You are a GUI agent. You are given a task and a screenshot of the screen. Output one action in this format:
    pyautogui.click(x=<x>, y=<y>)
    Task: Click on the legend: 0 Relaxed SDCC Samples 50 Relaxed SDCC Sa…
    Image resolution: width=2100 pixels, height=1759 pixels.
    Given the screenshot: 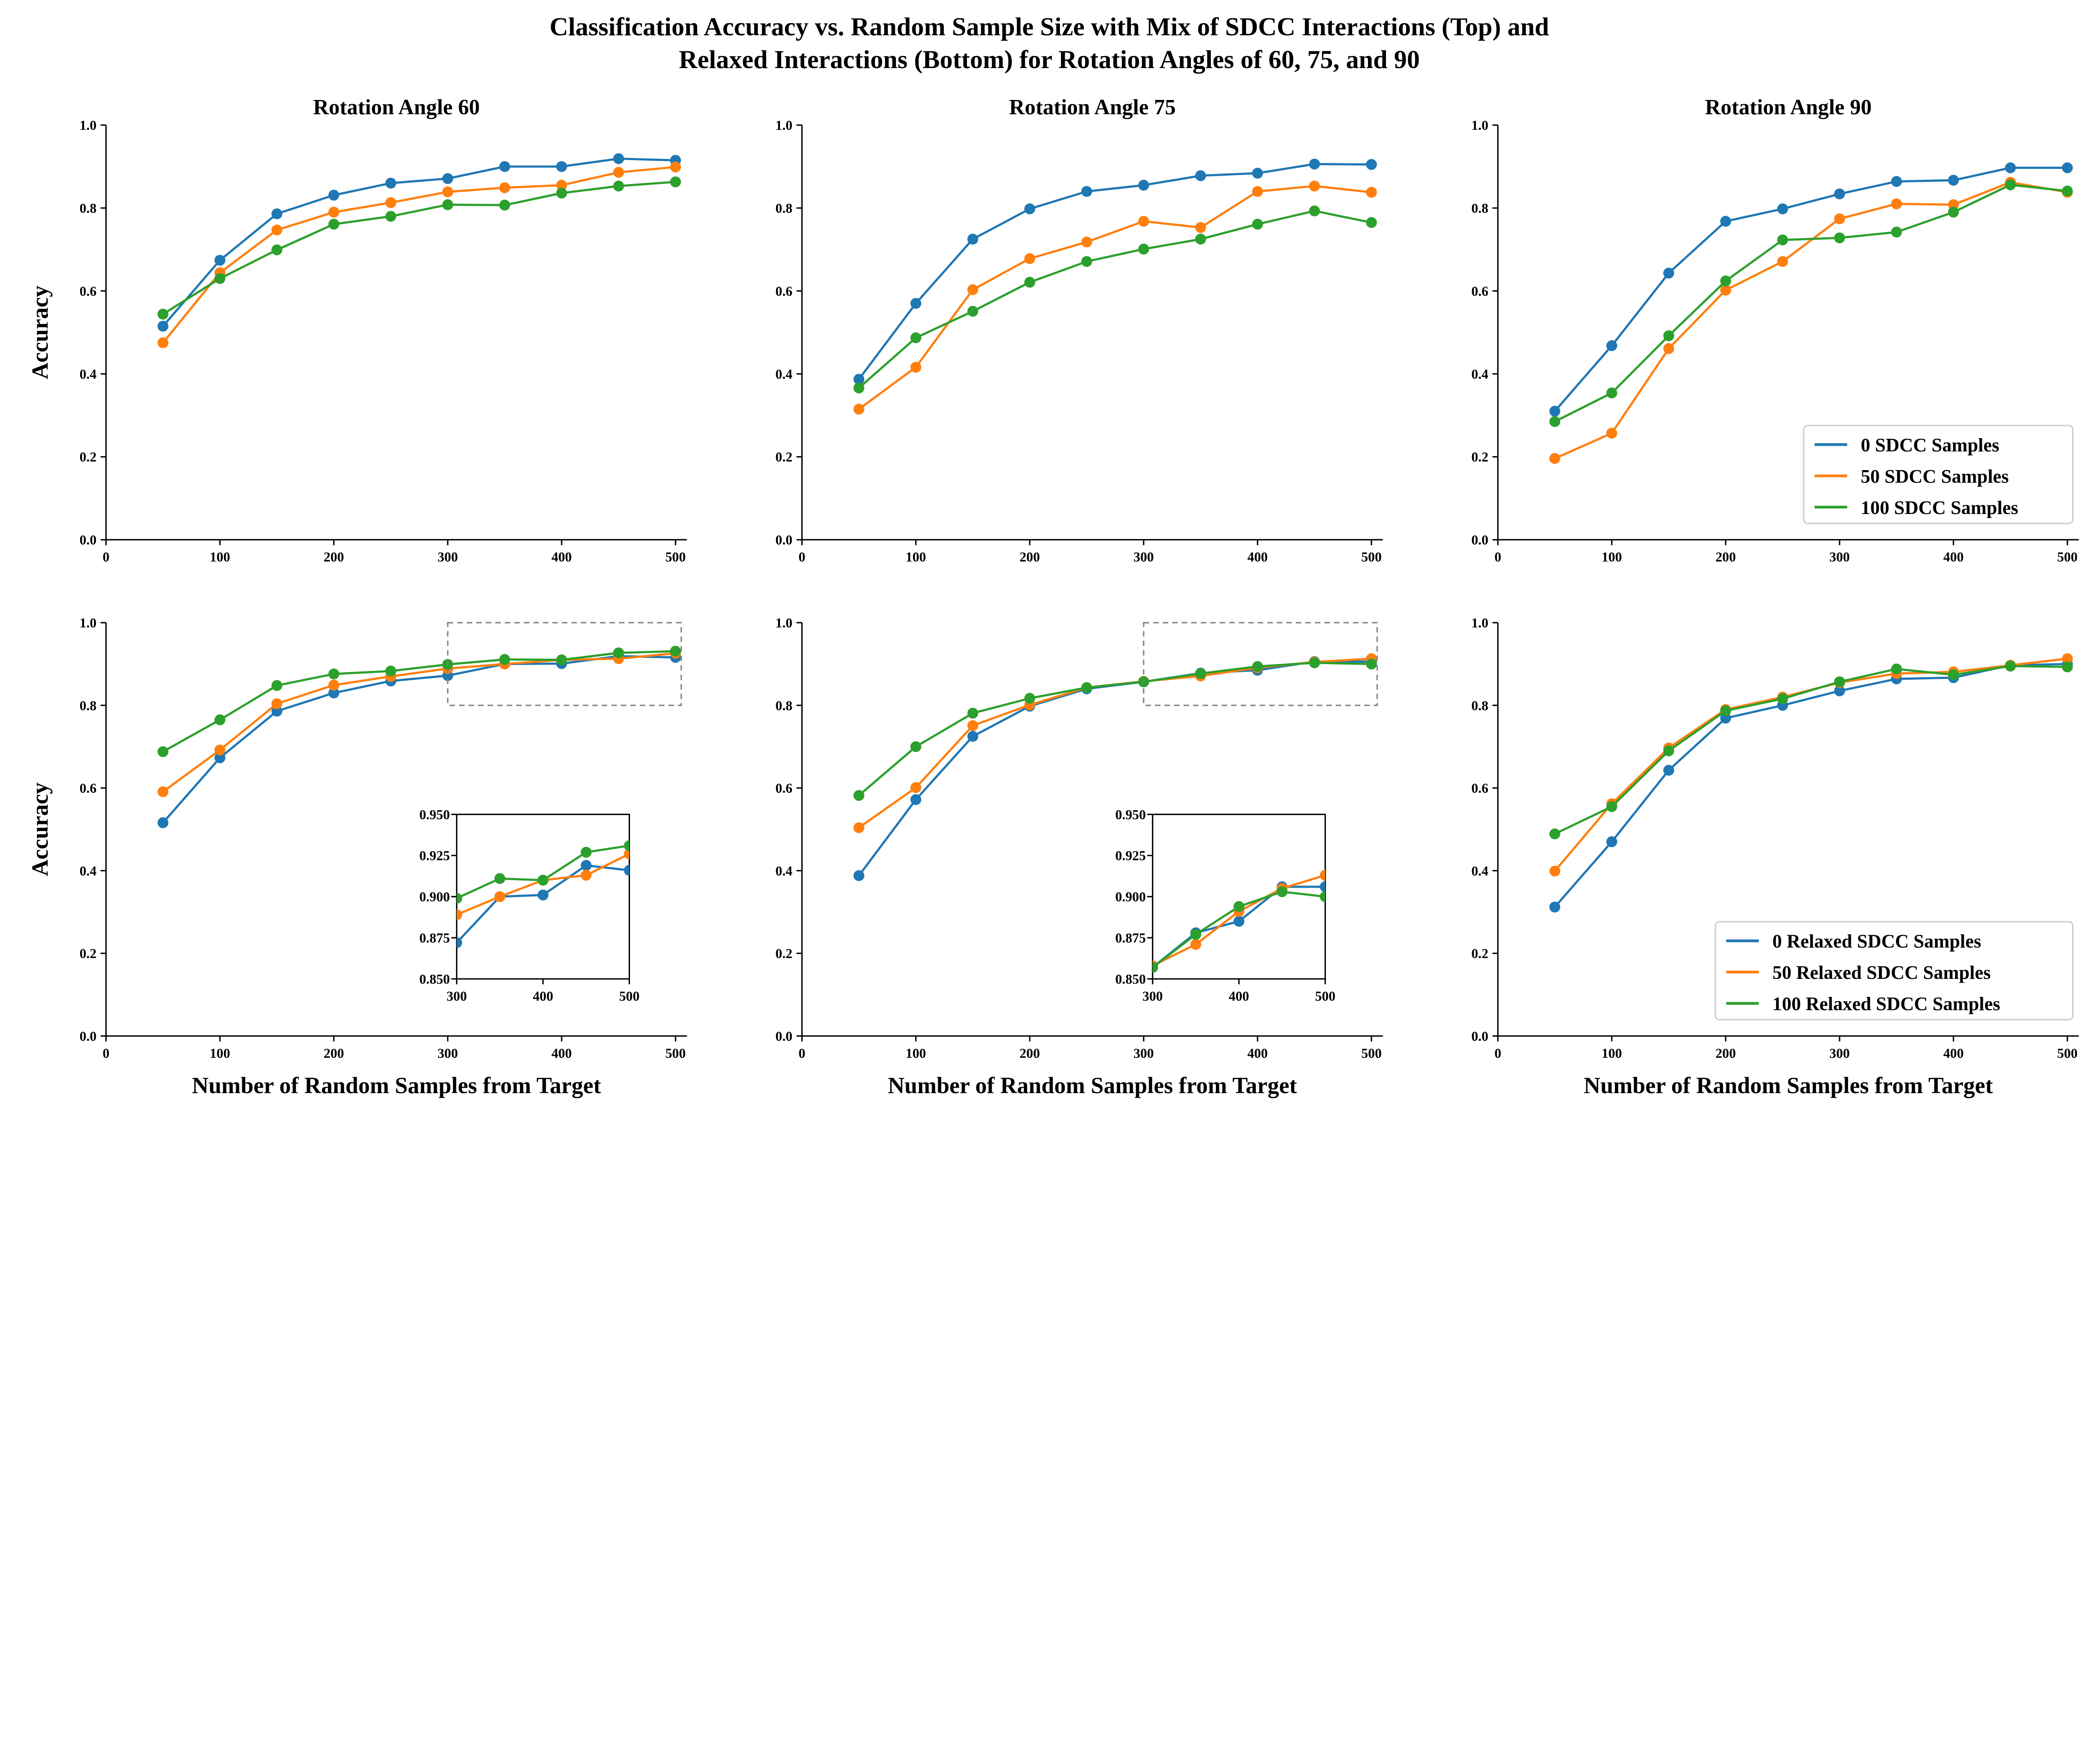 What is the action you would take?
    pyautogui.click(x=1894, y=970)
    